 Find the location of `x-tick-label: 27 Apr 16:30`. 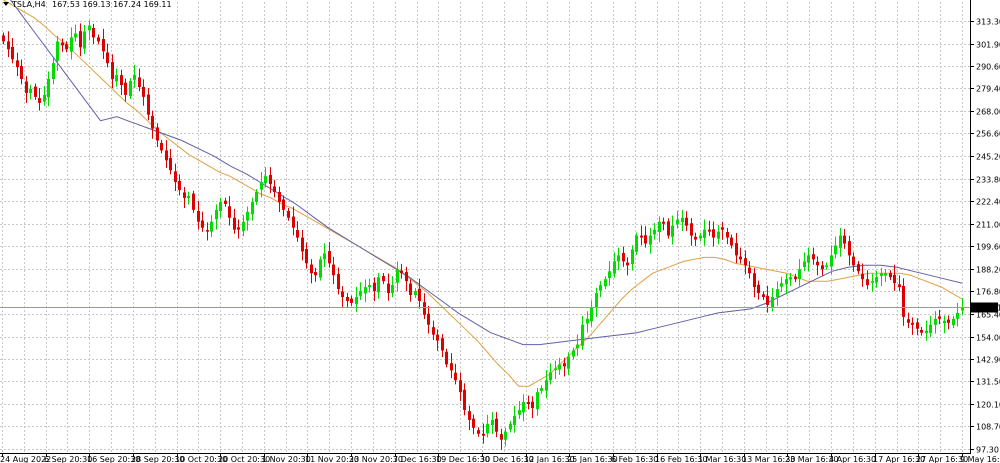

x-tick-label: 27 Apr 16:30 is located at coordinates (942, 459).